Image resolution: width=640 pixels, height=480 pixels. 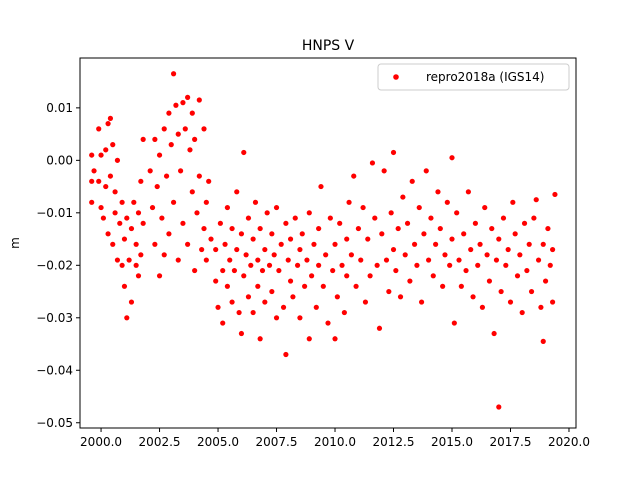 What do you see at coordinates (54, 423) in the screenshot?
I see `y-tick-label: −0.05` at bounding box center [54, 423].